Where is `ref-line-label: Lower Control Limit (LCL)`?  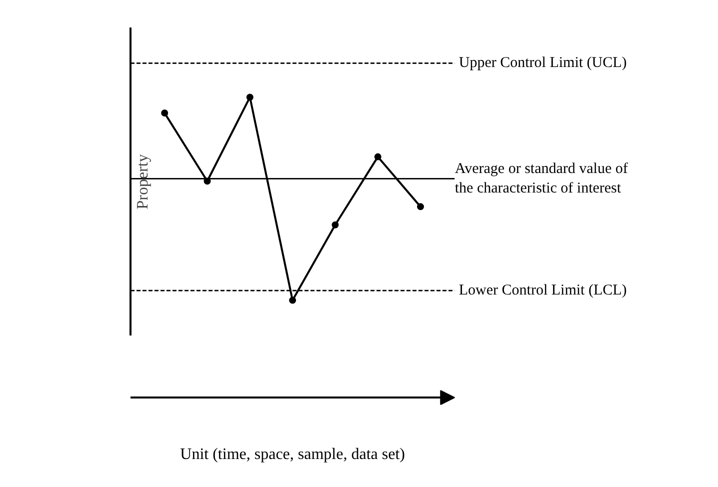
ref-line-label: Lower Control Limit (LCL) is located at coordinates (542, 290).